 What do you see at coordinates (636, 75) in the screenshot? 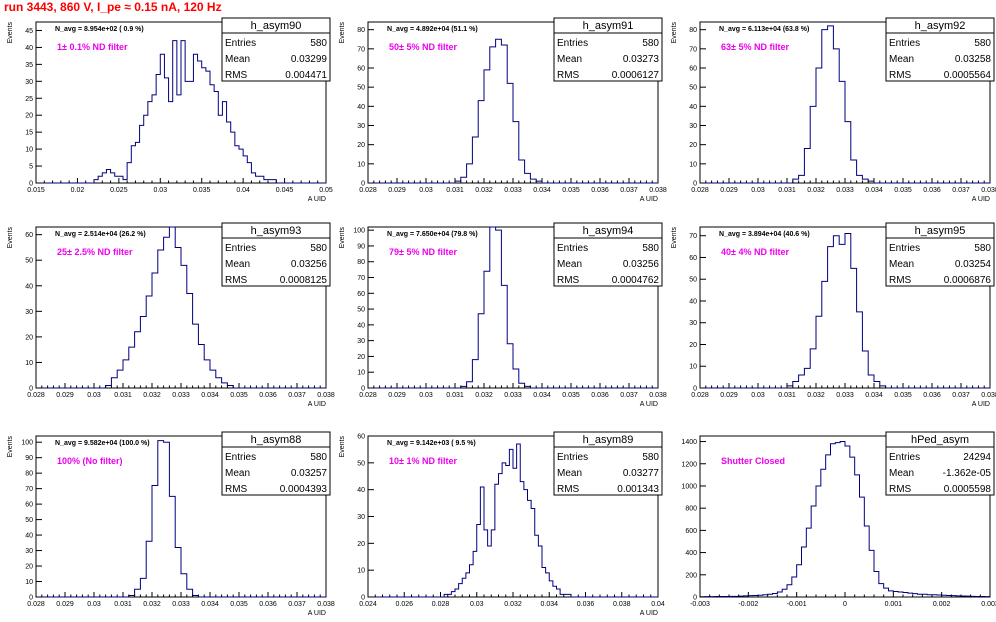
I see `stats-rms-value: 0.0006127` at bounding box center [636, 75].